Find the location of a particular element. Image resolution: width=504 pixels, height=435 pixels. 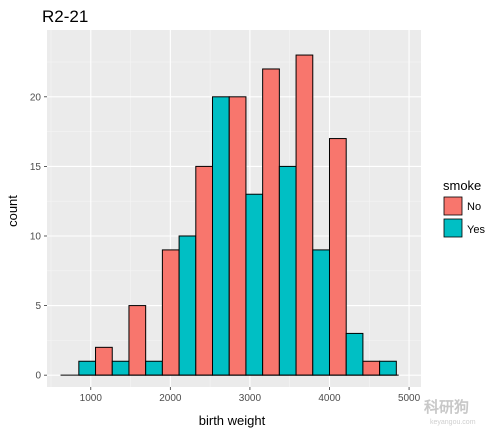

legend-title: smoke is located at coordinates (462, 185).